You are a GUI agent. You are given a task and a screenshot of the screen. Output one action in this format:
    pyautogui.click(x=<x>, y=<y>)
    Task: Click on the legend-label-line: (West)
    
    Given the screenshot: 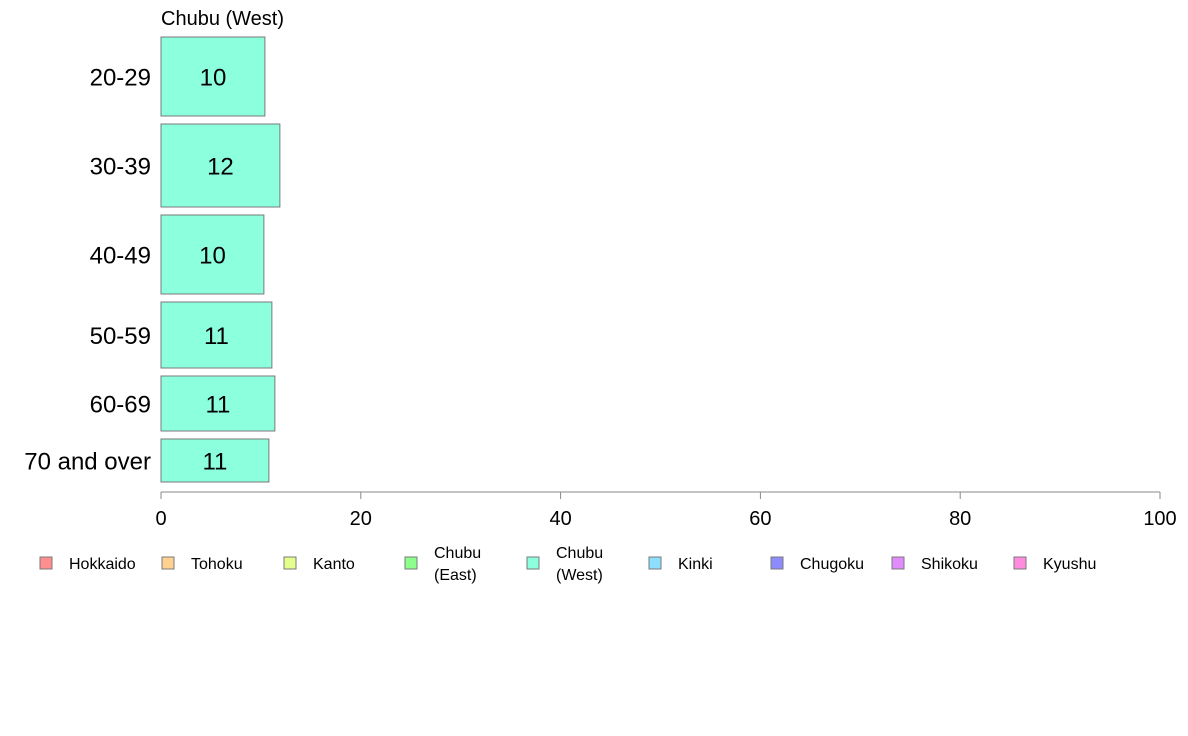 What is the action you would take?
    pyautogui.click(x=579, y=575)
    